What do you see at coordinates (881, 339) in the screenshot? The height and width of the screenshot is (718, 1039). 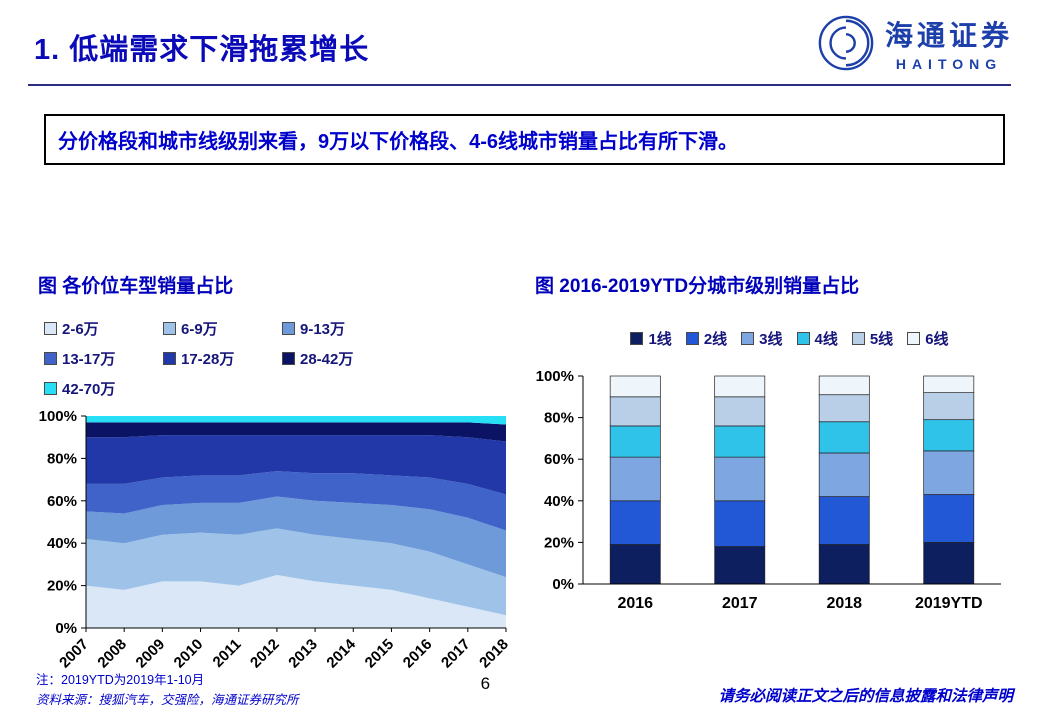 I see `legend-label: 5线` at bounding box center [881, 339].